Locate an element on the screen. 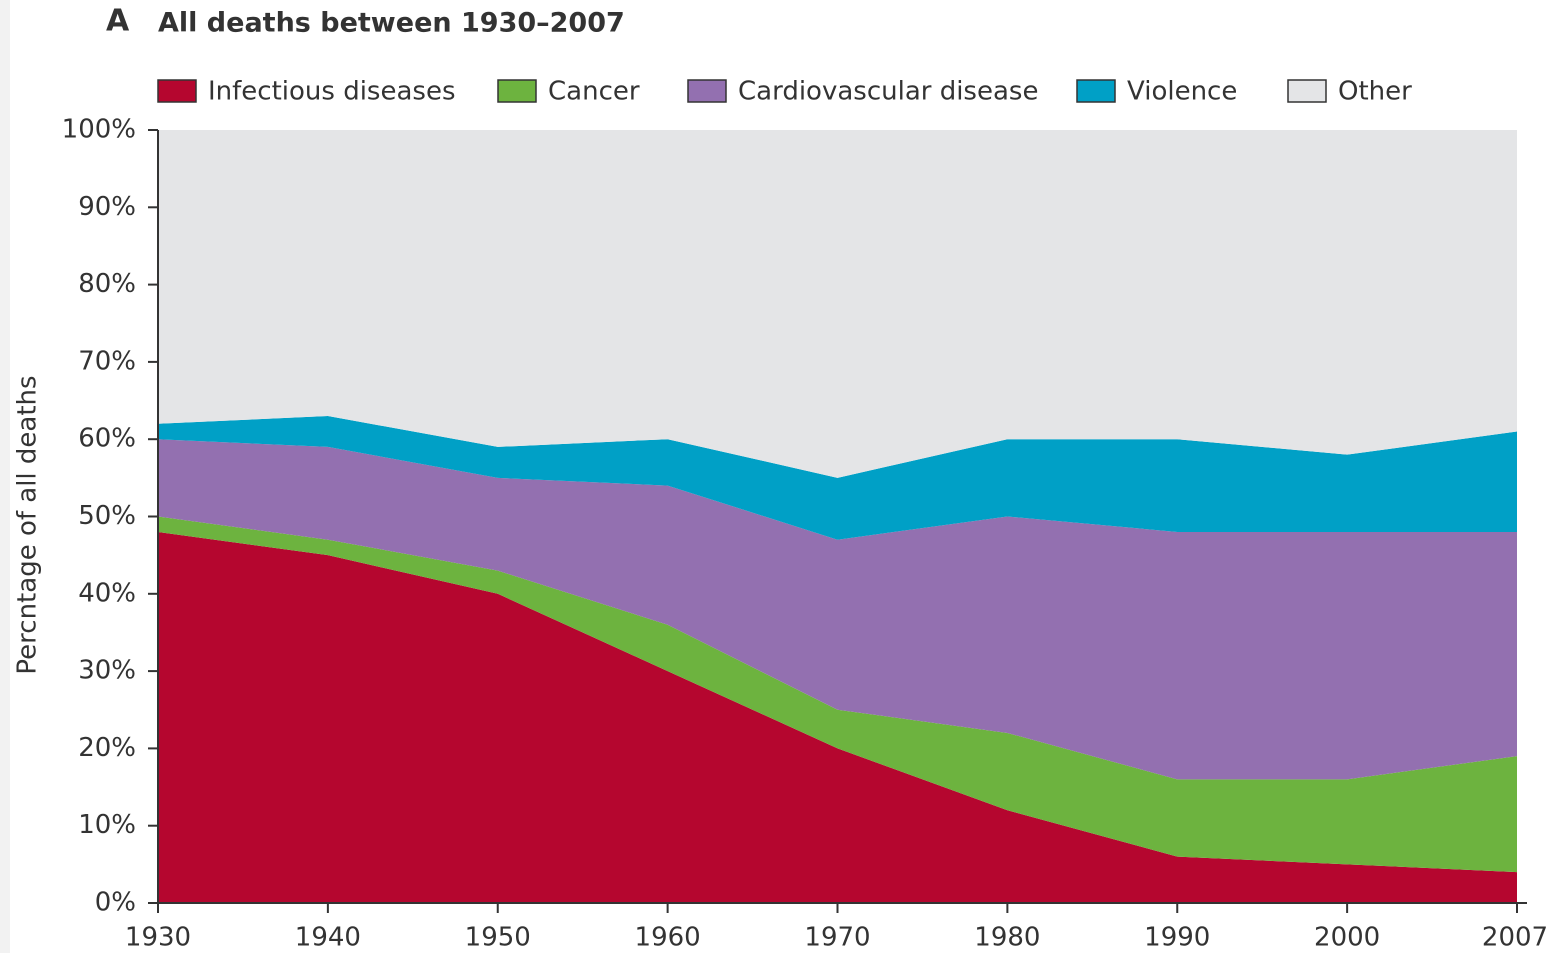  x-tick-label: 1980 is located at coordinates (1007, 938).